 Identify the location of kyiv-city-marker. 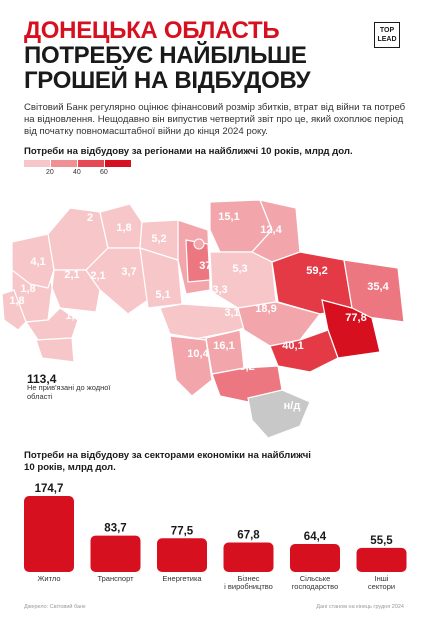
(199, 244).